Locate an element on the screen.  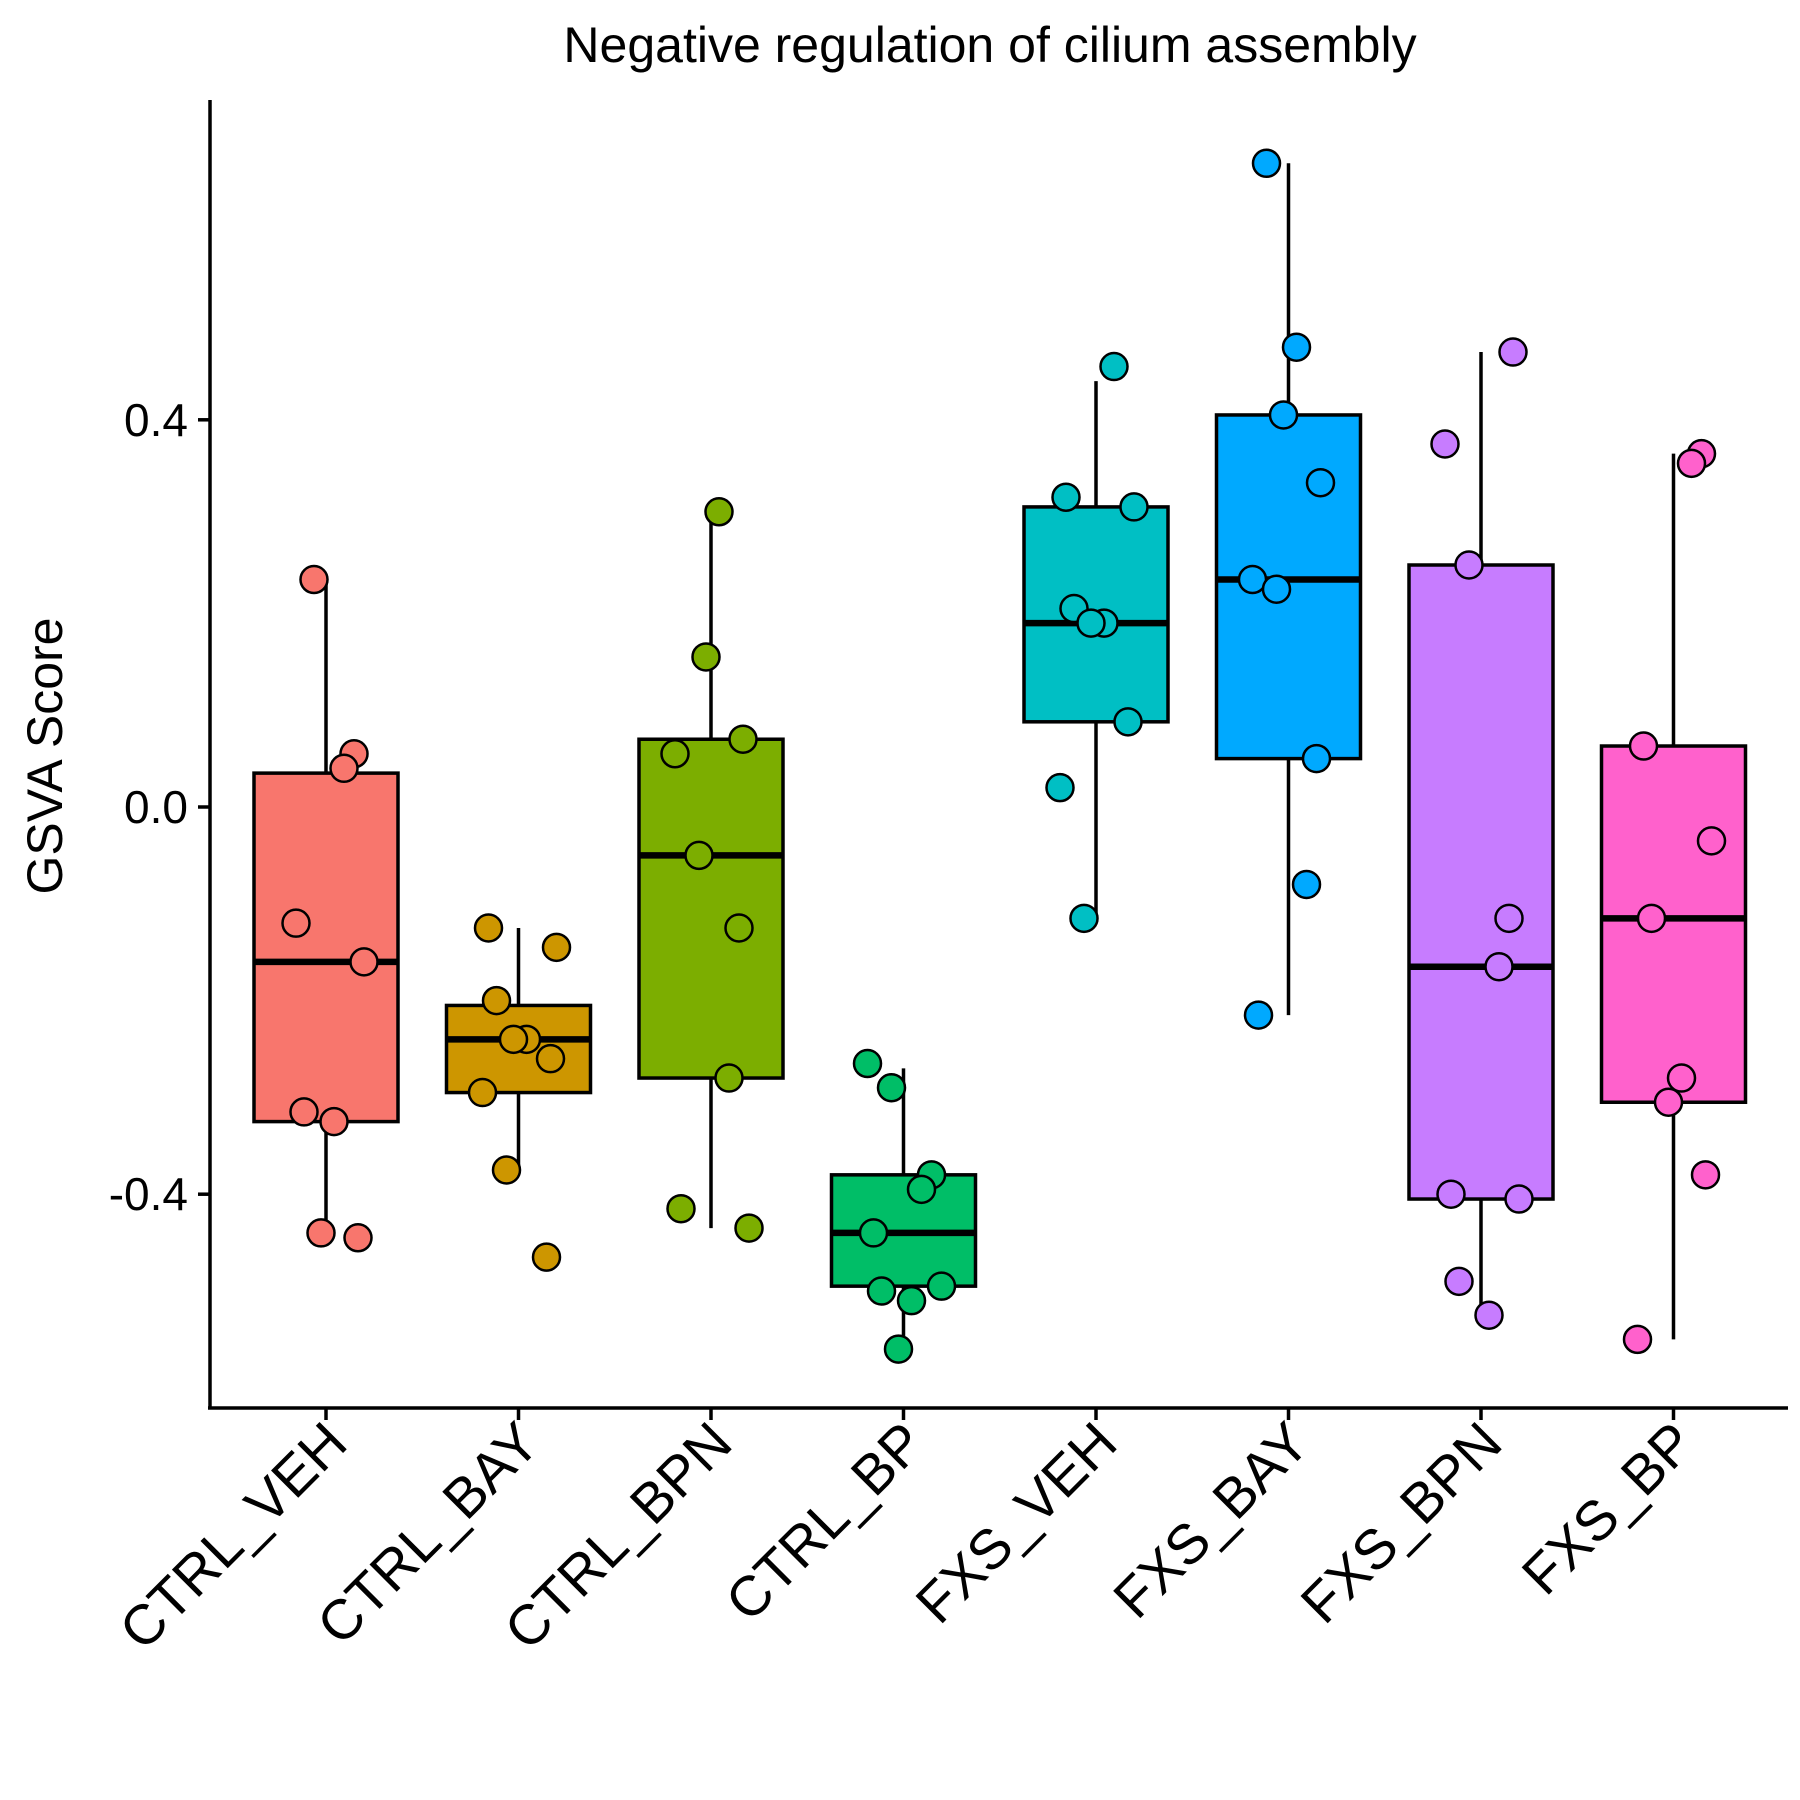
box-group-ctrl-veh is located at coordinates (326, 908).